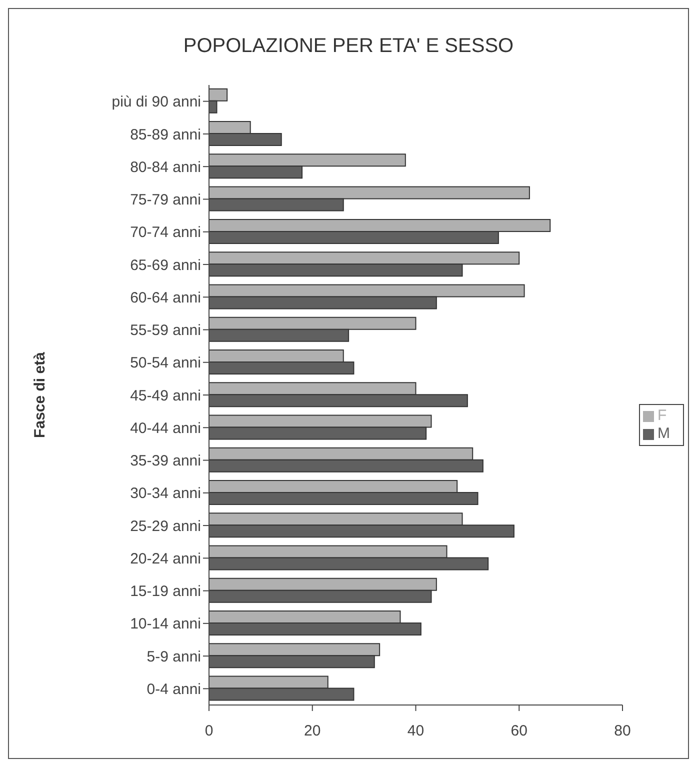  What do you see at coordinates (662, 415) in the screenshot?
I see `legend-label: F` at bounding box center [662, 415].